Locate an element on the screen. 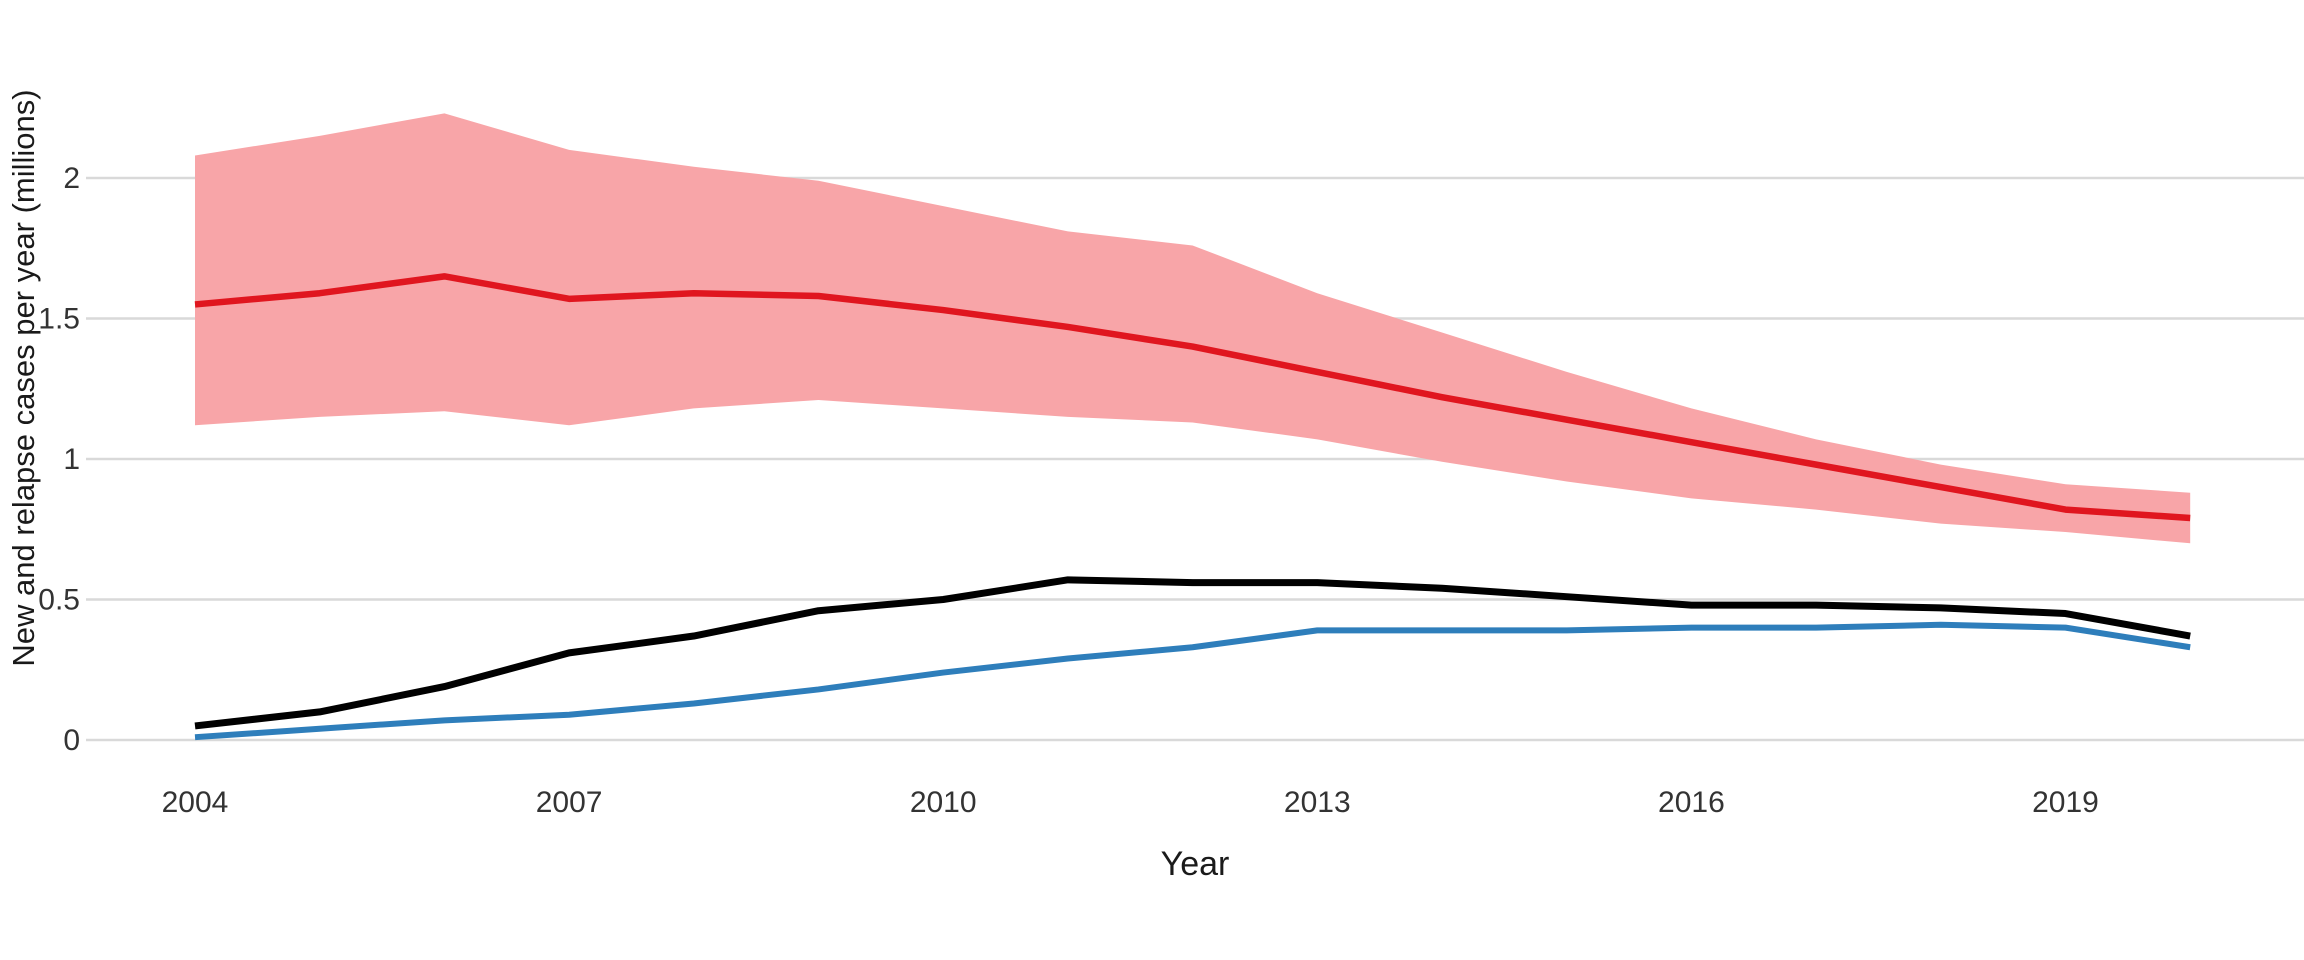 The width and height of the screenshot is (2304, 960). x-tick-label: 2010 is located at coordinates (943, 802).